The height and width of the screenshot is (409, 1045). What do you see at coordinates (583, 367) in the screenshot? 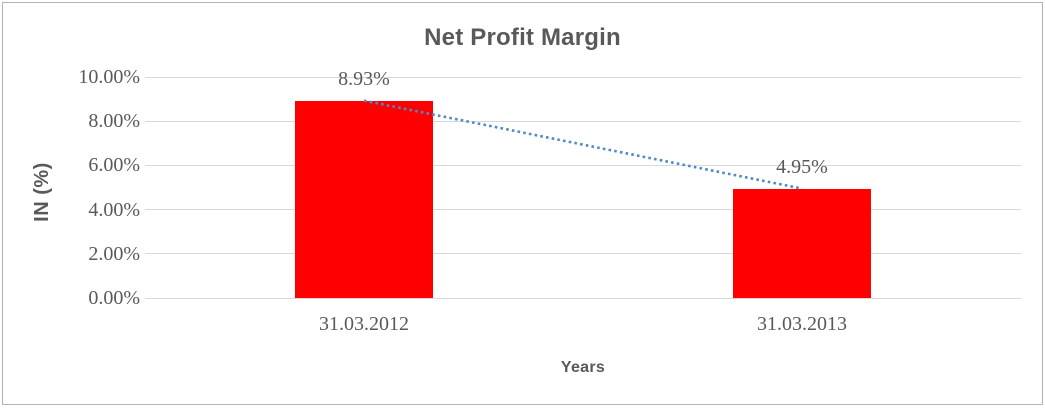
I see `x-axis-title: Years` at bounding box center [583, 367].